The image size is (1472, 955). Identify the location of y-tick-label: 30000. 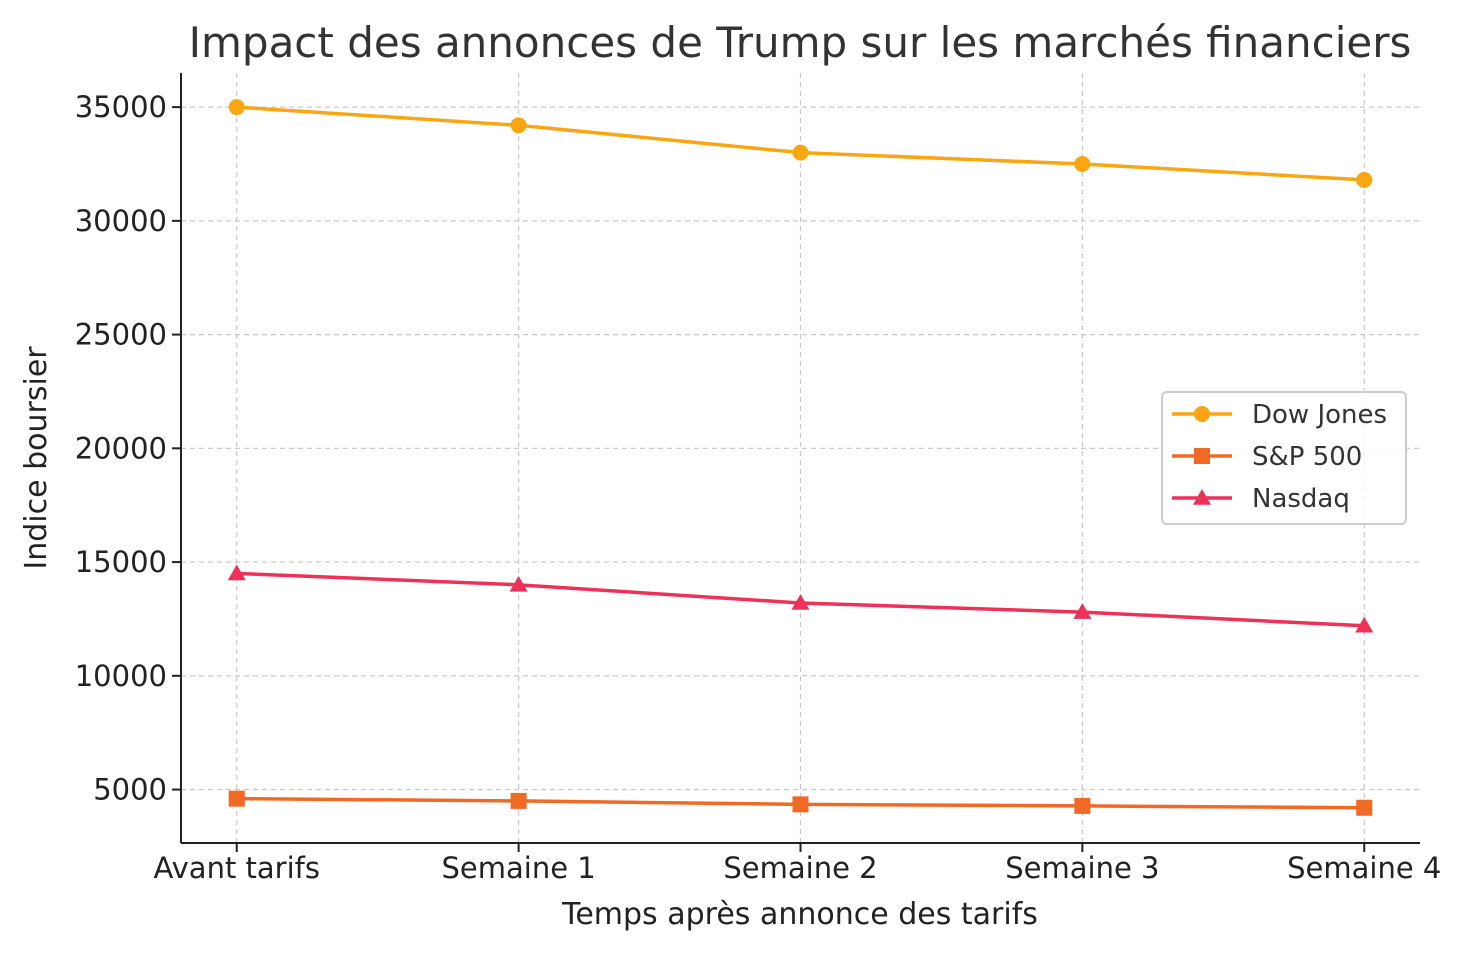
(121, 221).